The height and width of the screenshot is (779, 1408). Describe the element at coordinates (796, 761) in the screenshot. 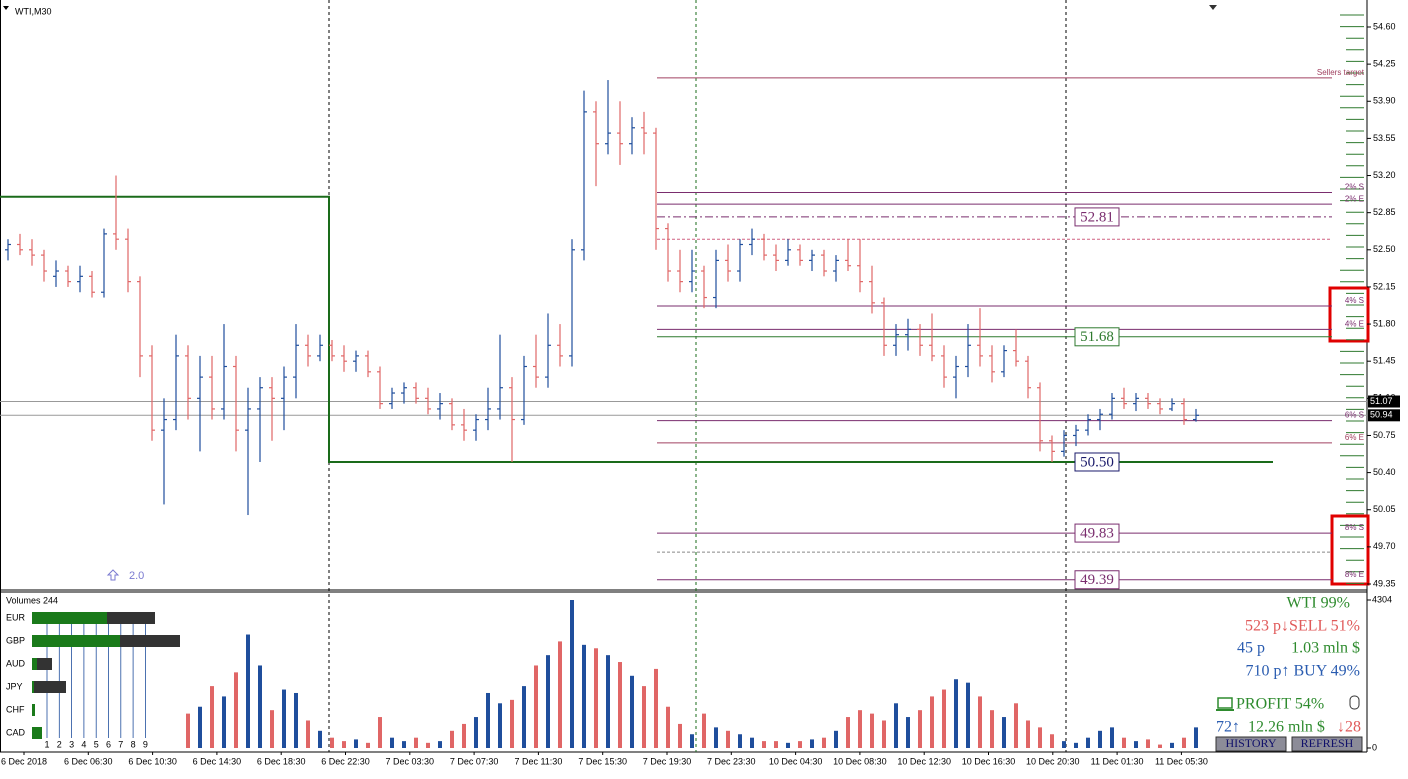

I see `time-label: 10 Dec 04:30` at that location.